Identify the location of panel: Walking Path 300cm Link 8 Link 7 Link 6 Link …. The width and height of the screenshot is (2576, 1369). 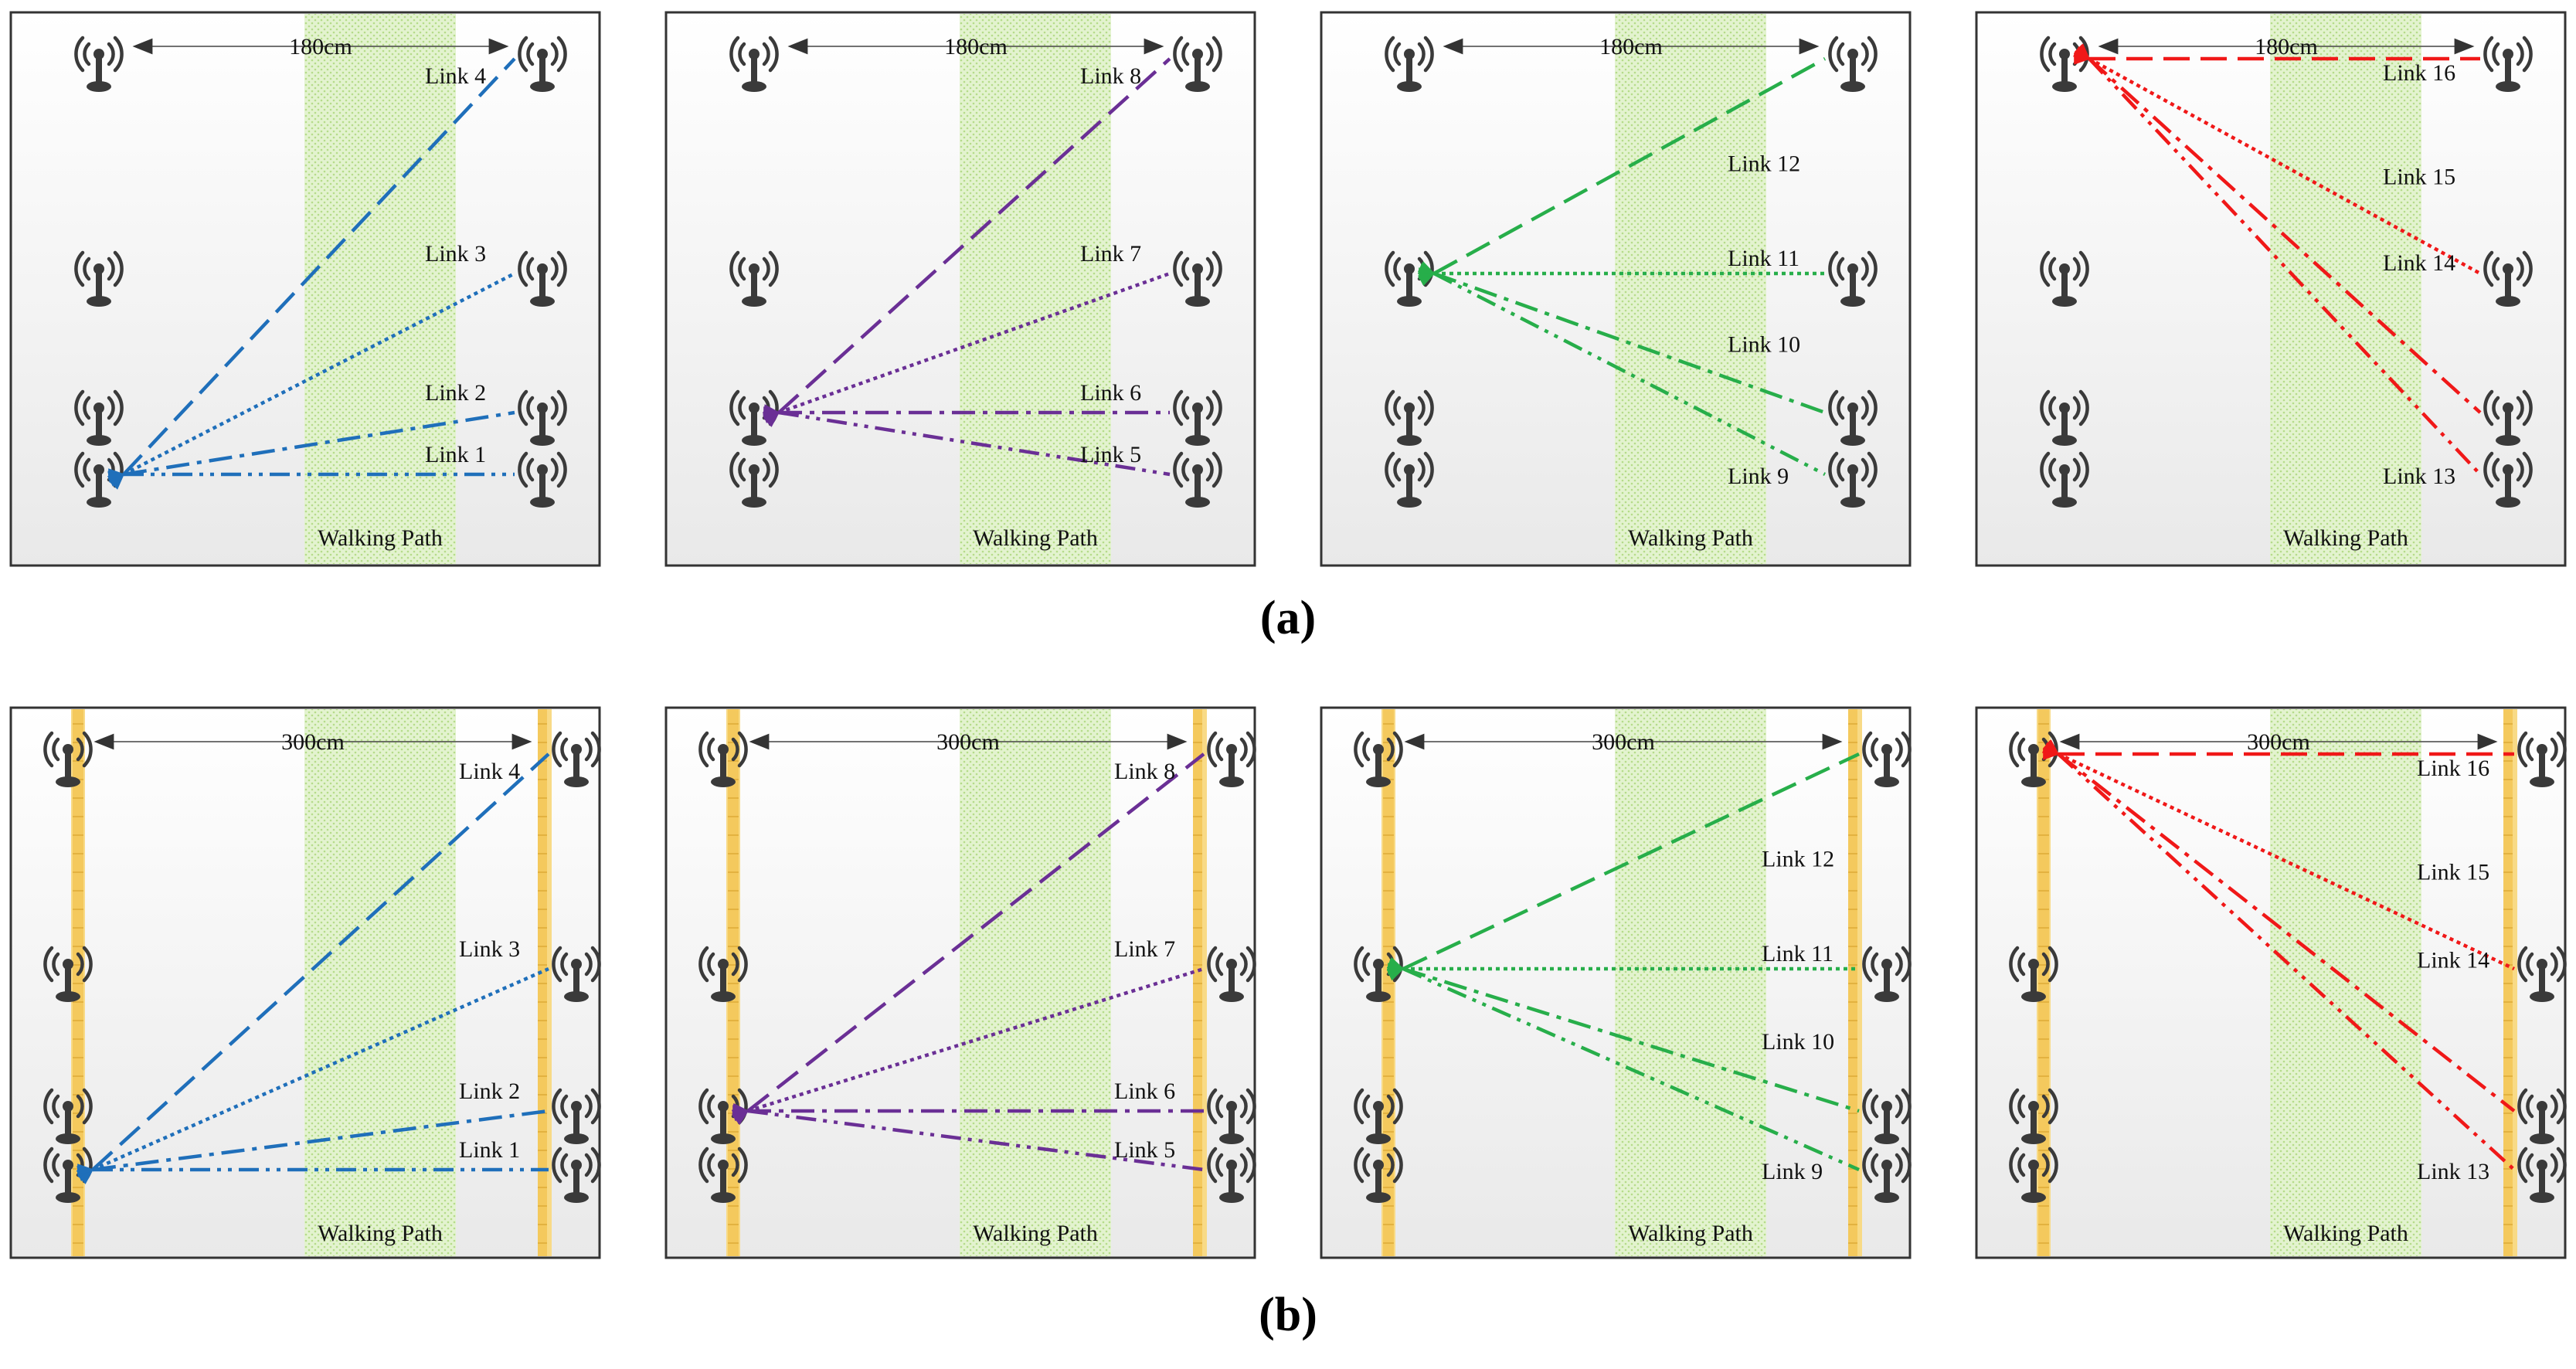
(959, 982).